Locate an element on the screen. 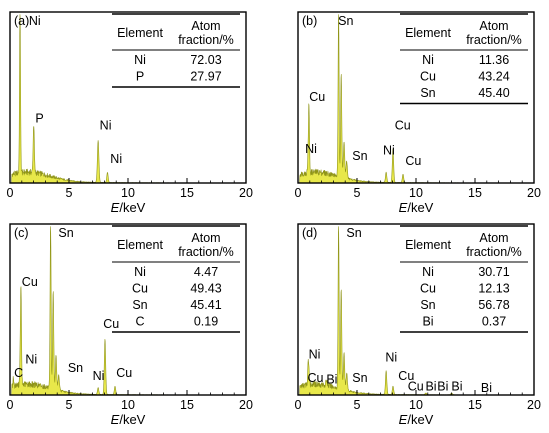  panel-label: (b) is located at coordinates (309, 21).